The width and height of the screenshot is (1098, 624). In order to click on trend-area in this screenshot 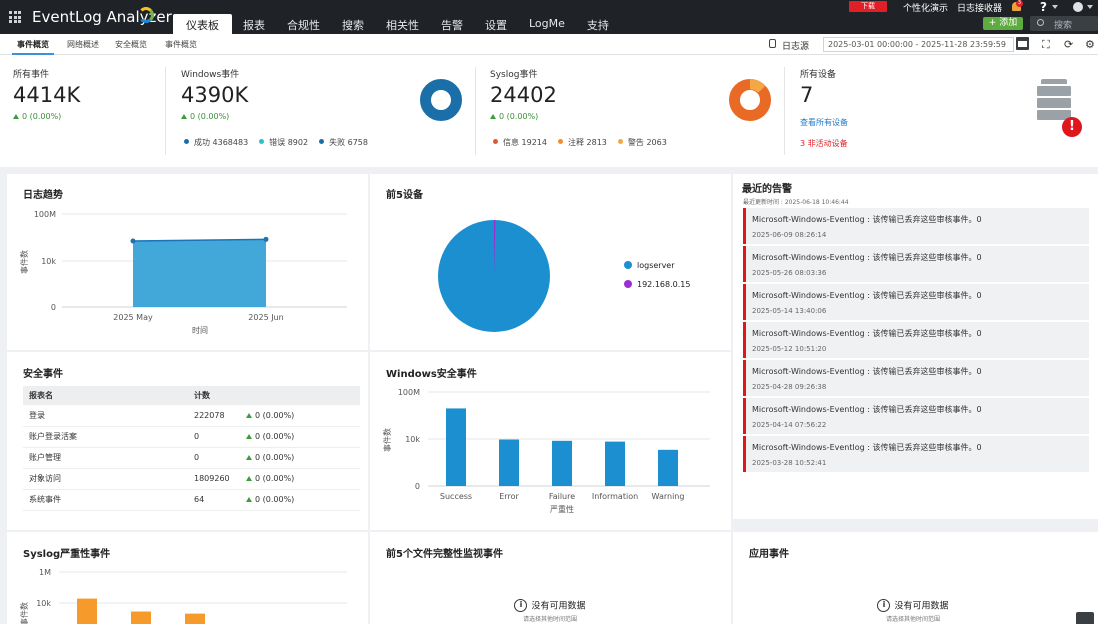, I will do `click(199, 273)`.